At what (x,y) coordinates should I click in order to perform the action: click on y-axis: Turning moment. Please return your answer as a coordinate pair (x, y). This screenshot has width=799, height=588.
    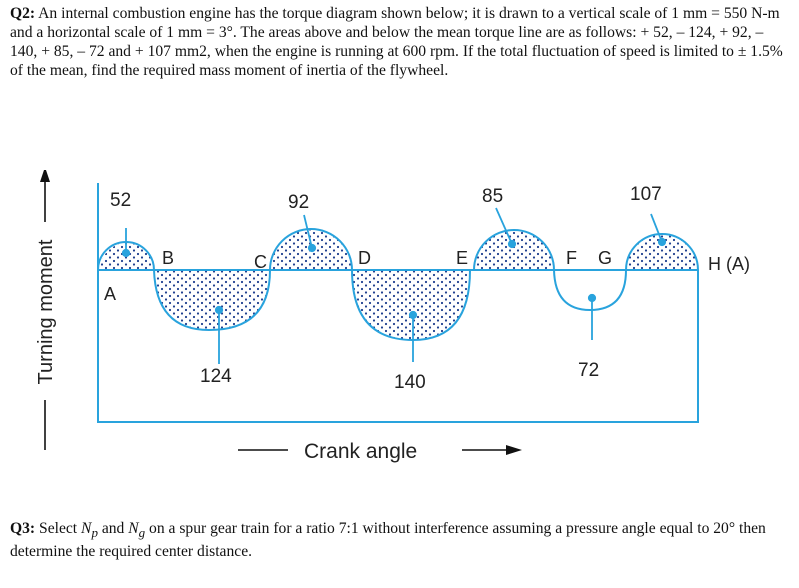
    Looking at the image, I should click on (46, 310).